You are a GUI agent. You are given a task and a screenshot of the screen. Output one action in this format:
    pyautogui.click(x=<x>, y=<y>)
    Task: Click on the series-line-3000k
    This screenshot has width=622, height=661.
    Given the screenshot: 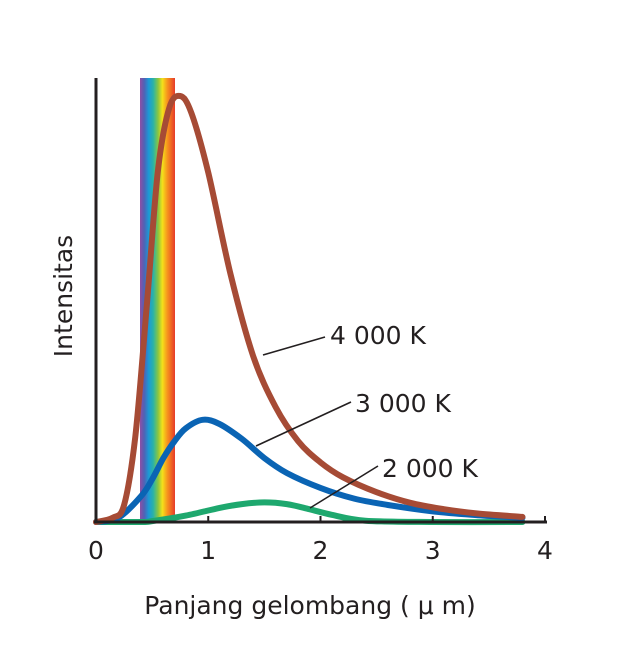 What is the action you would take?
    pyautogui.click(x=309, y=470)
    